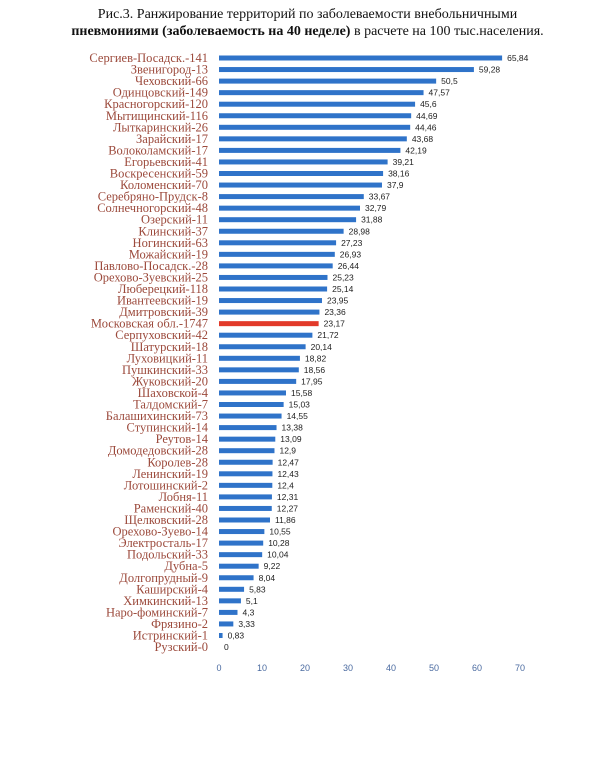 The width and height of the screenshot is (601, 758). What do you see at coordinates (287, 451) in the screenshot?
I see `value-label: 12,9` at bounding box center [287, 451].